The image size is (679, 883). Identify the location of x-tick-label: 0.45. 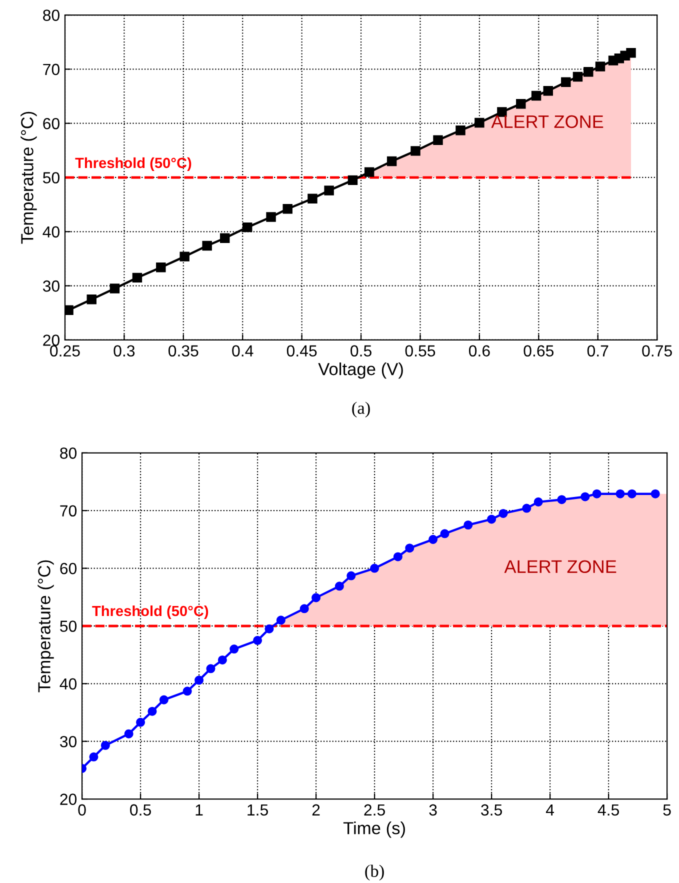
(301, 351).